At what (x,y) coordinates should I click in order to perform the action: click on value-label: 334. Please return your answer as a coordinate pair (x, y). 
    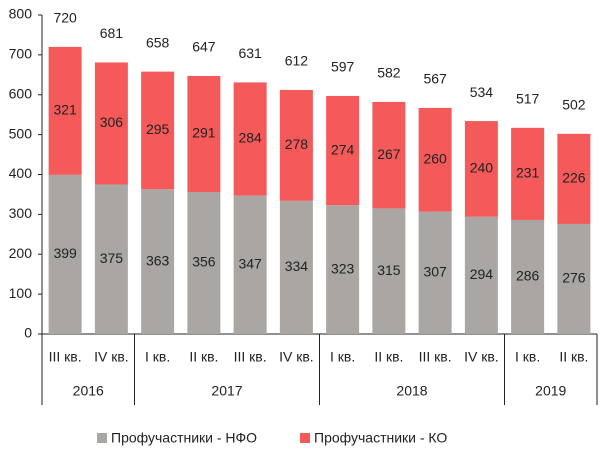
    Looking at the image, I should click on (297, 266).